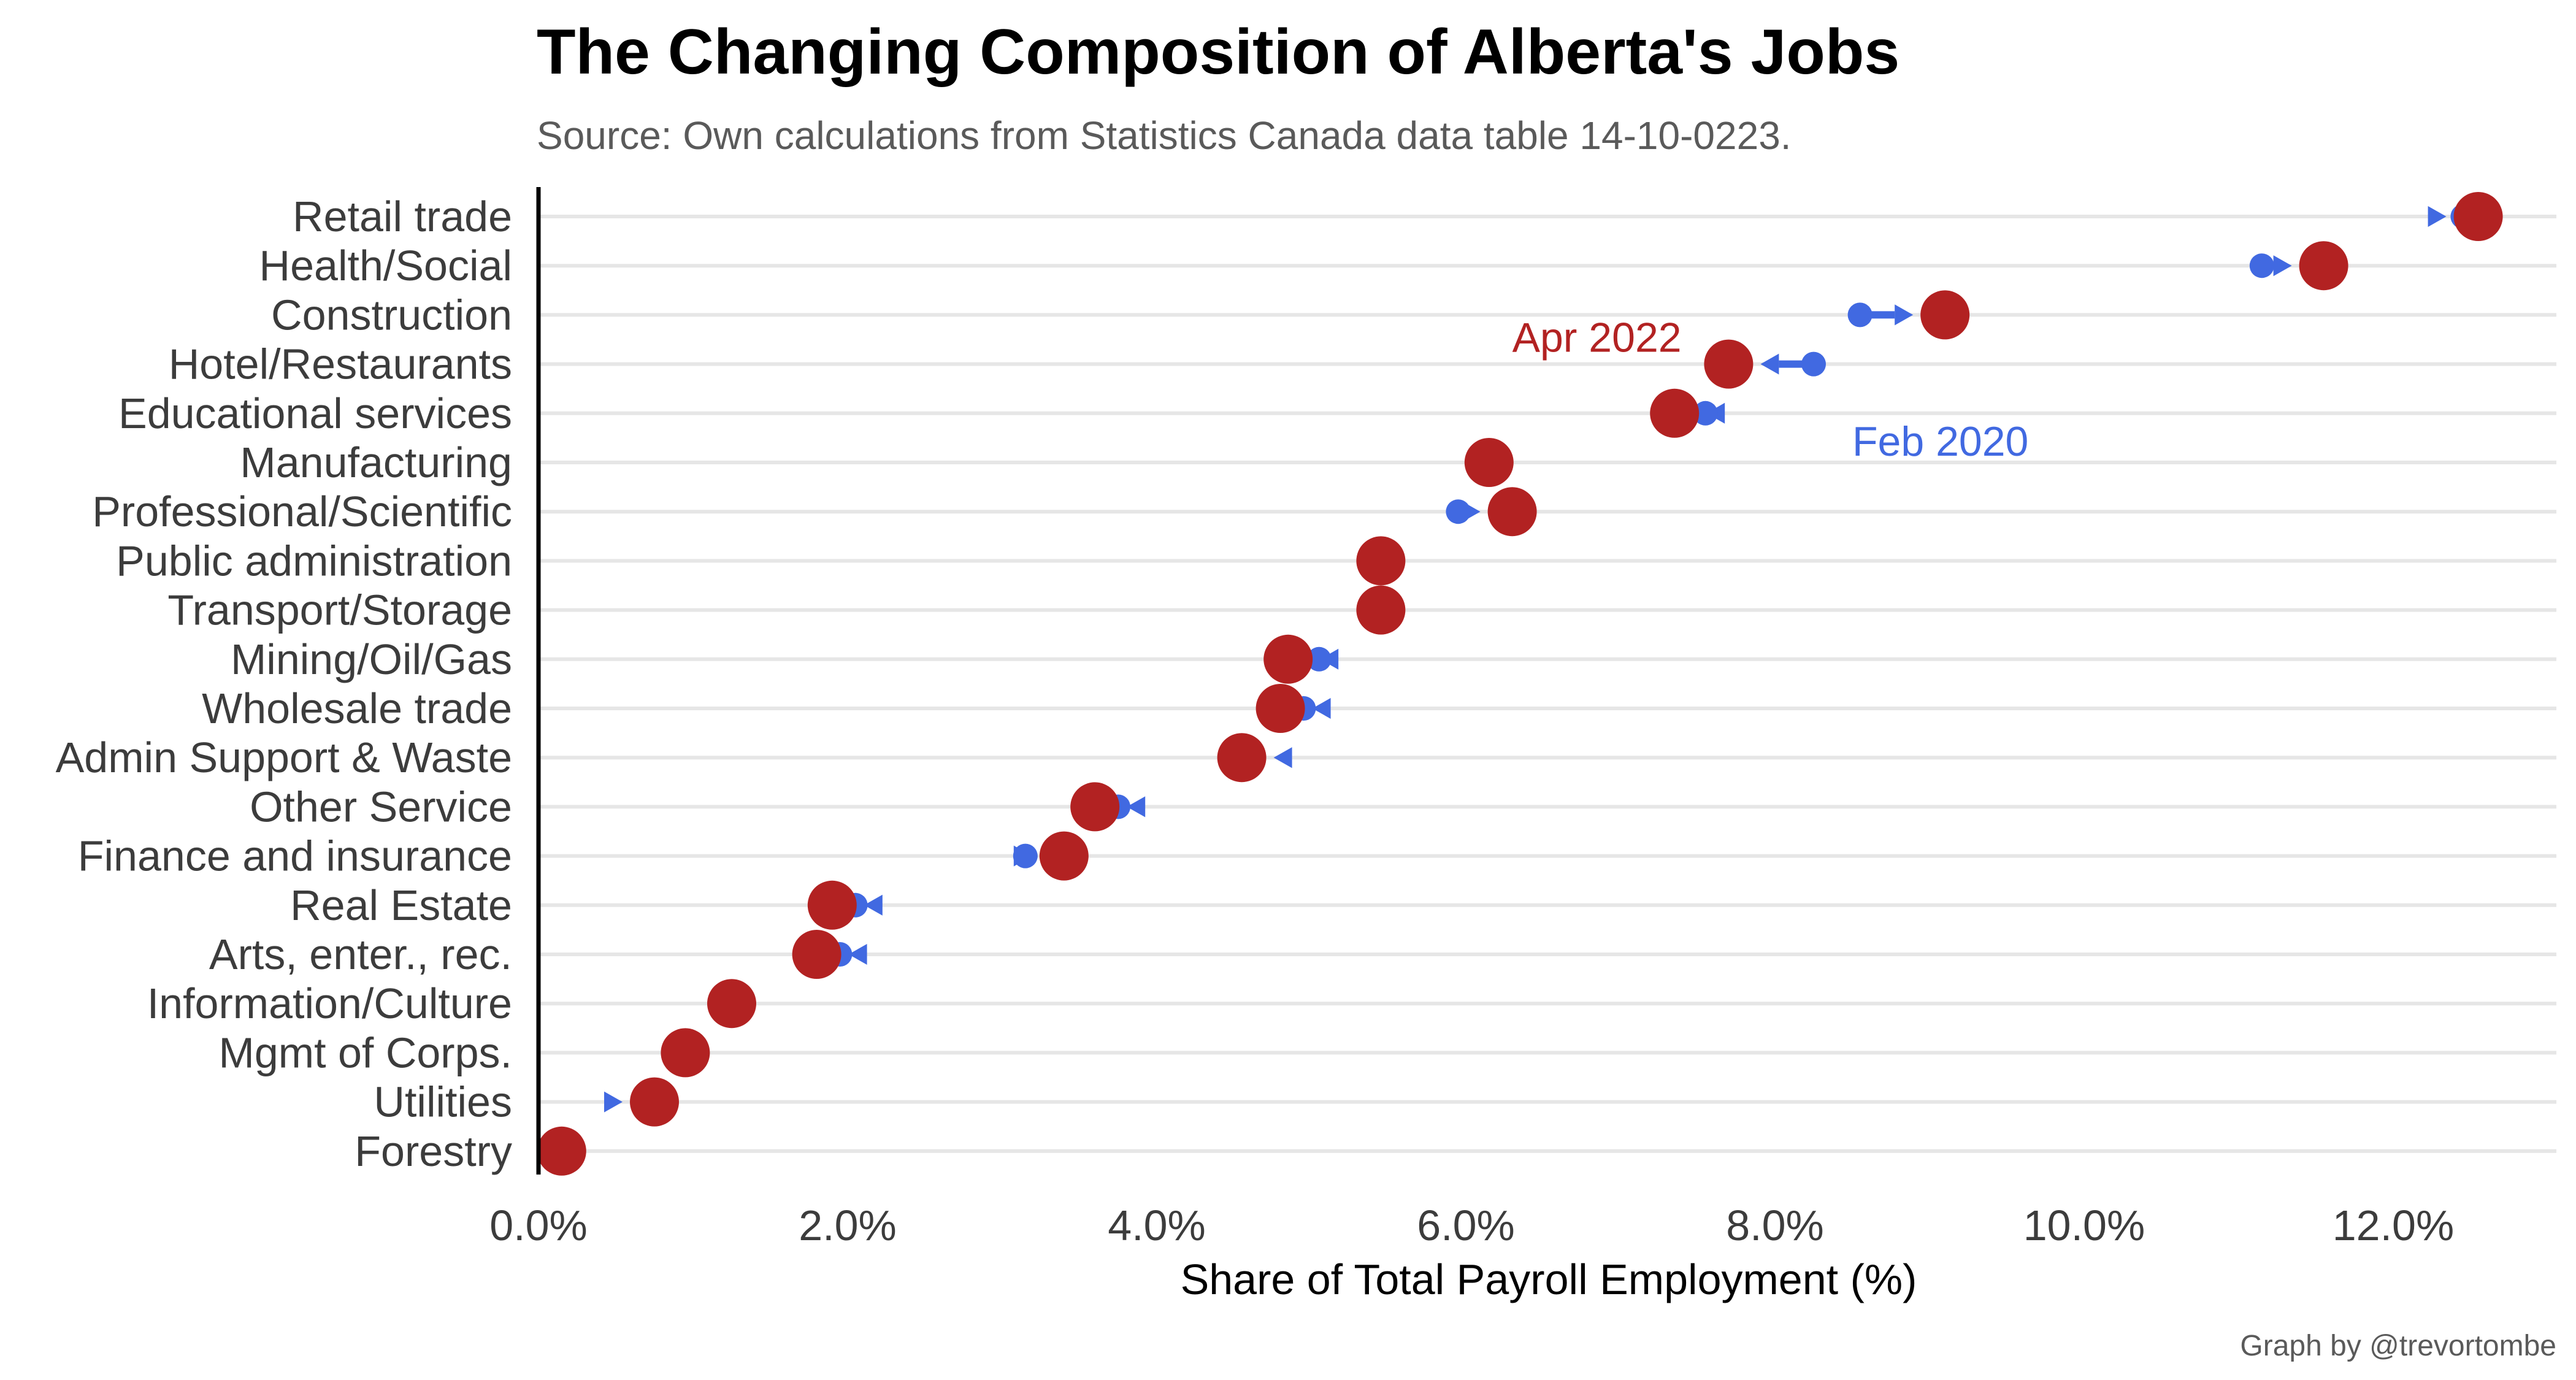 The image size is (2576, 1380). What do you see at coordinates (1597, 338) in the screenshot?
I see `apr-2022-annotation: Apr 2022` at bounding box center [1597, 338].